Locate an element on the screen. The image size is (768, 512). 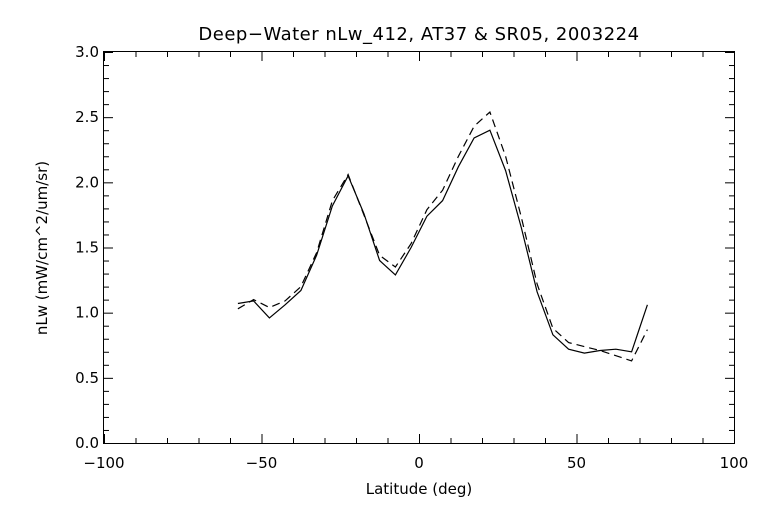
x-tick-label: −100 is located at coordinates (103, 463).